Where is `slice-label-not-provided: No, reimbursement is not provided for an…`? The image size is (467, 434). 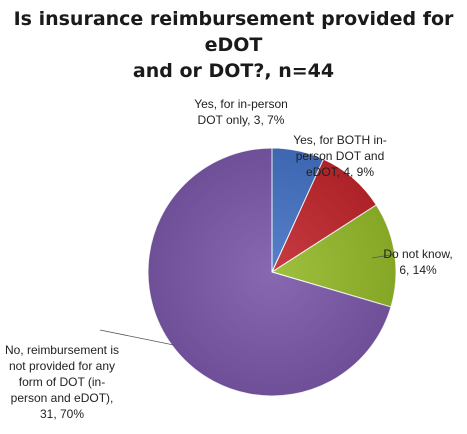
slice-label-not-provided: No, reimbursement is not provided for an… is located at coordinates (62, 382).